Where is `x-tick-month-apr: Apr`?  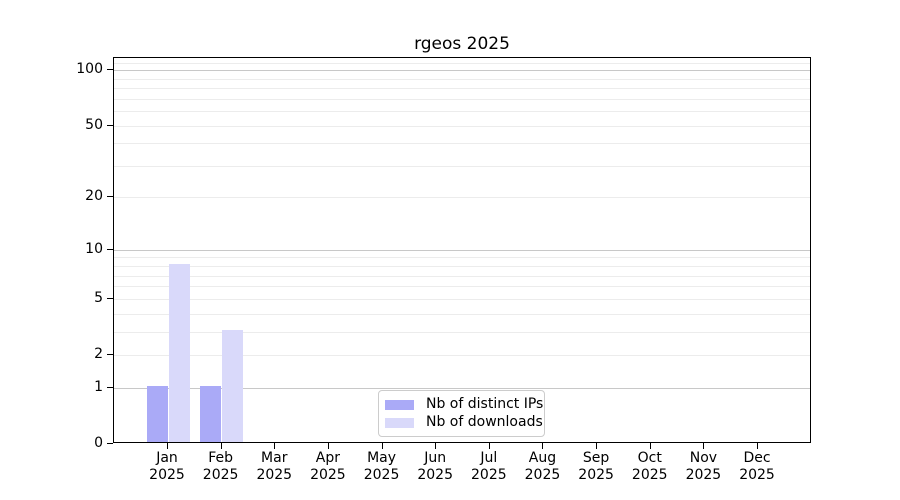
x-tick-month-apr: Apr is located at coordinates (328, 458).